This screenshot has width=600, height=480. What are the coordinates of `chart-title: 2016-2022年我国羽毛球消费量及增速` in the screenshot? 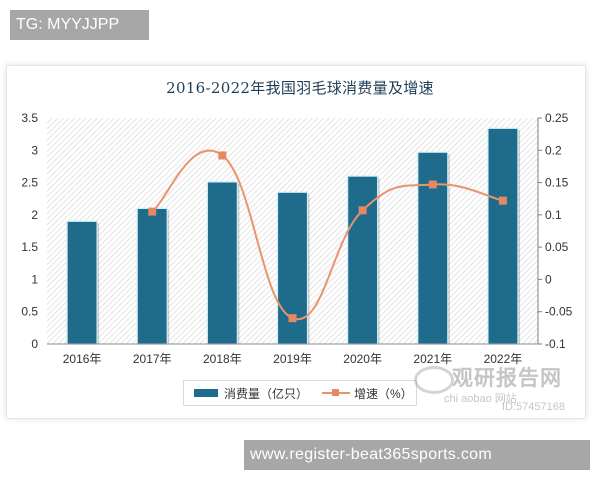 It's located at (300, 88).